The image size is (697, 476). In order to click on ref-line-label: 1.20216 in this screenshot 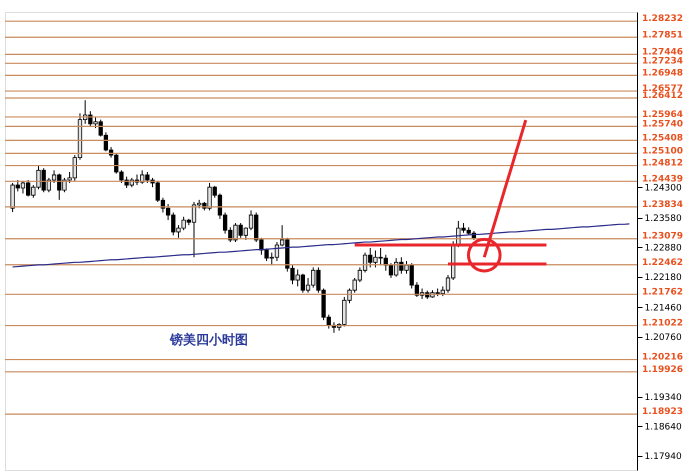, I will do `click(662, 357)`.